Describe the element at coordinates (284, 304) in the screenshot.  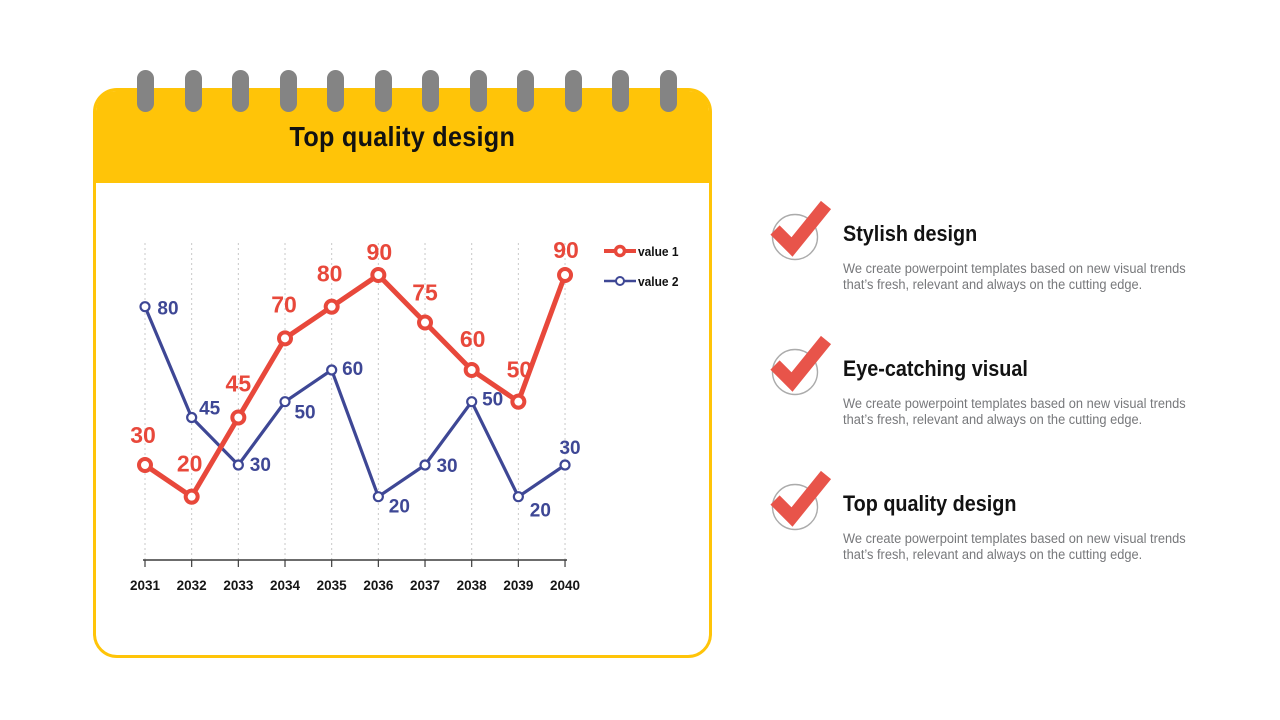
I see `data-label: 70` at that location.